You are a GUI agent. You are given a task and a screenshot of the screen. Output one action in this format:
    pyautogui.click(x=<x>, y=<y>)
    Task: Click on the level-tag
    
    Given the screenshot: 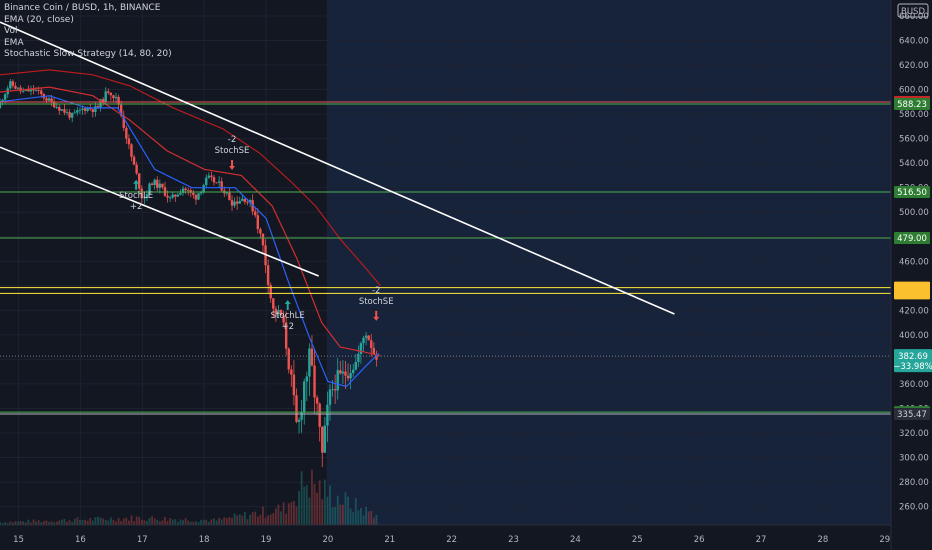 What is the action you would take?
    pyautogui.click(x=912, y=237)
    